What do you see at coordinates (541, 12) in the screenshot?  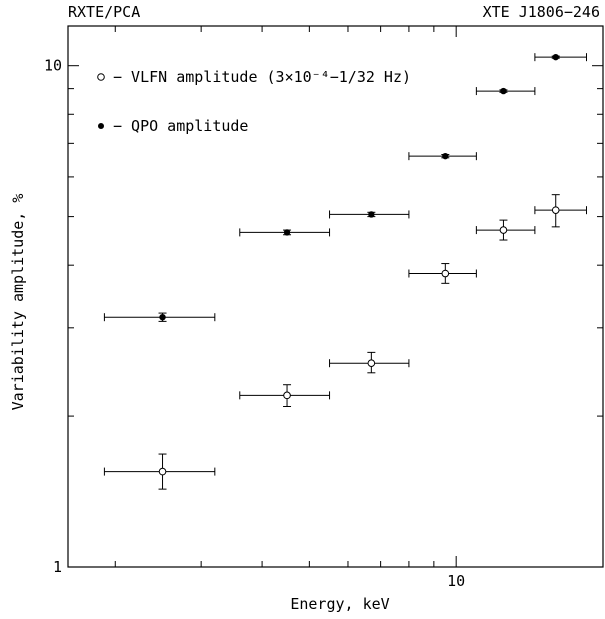 I see `chart-title-right: XTE J1806−246` at bounding box center [541, 12].